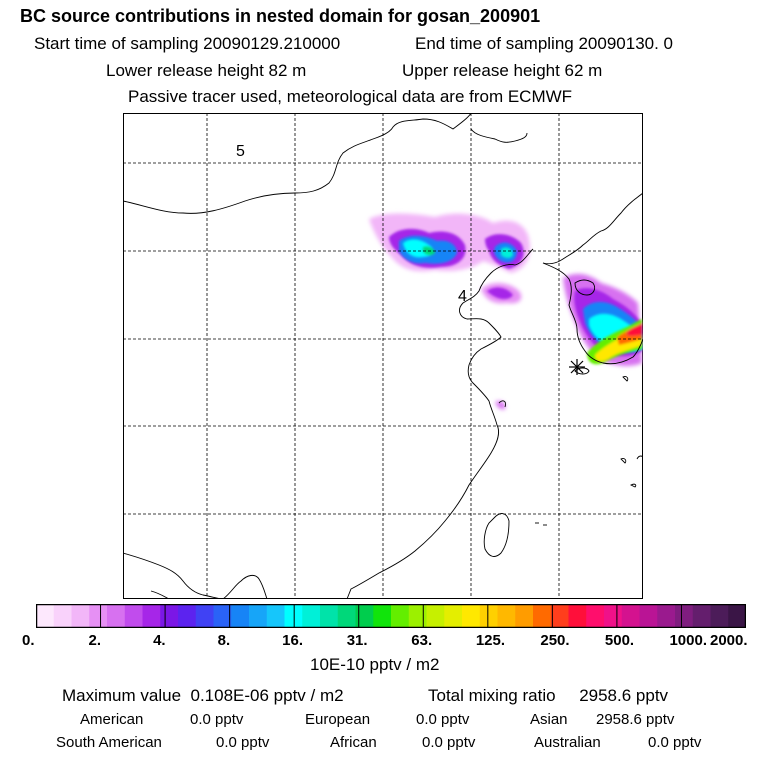 The width and height of the screenshot is (768, 768). What do you see at coordinates (675, 742) in the screenshot?
I see `region-australian-value: 0.0 pptv` at bounding box center [675, 742].